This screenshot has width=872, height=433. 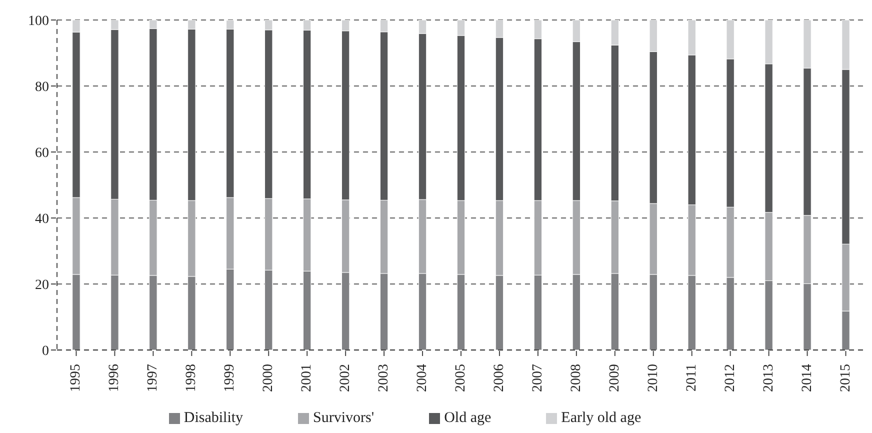 I want to click on legend-label: Survivors', so click(x=343, y=418).